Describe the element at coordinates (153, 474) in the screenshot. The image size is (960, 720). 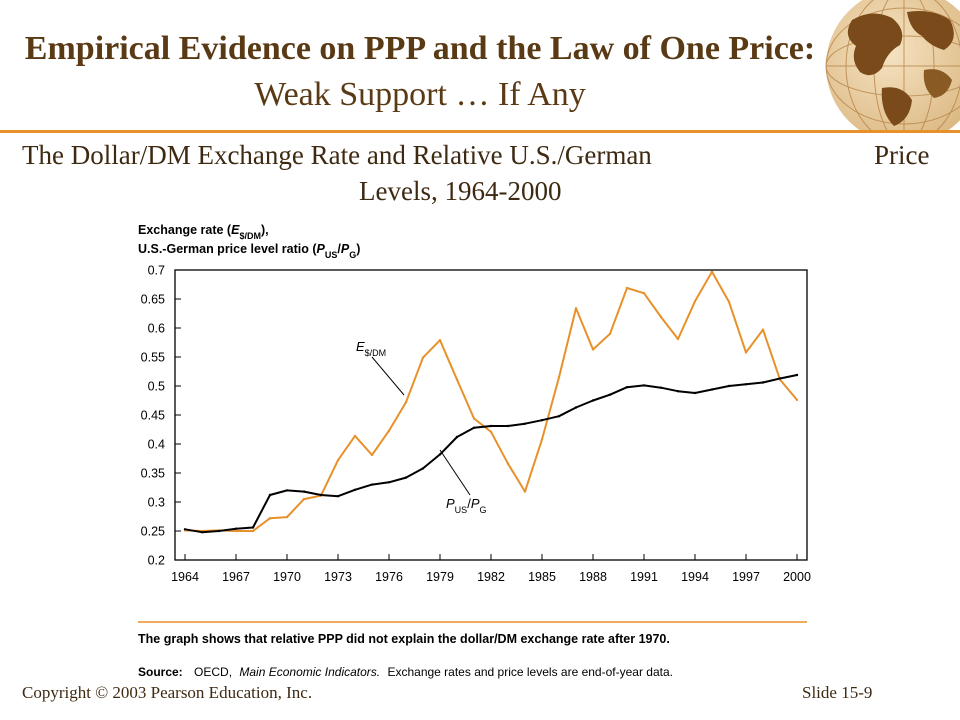
I see `y-tick-label: 0.35` at that location.